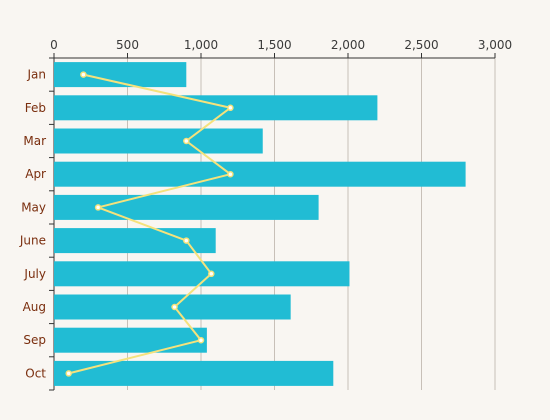  What do you see at coordinates (35, 108) in the screenshot?
I see `y-category-label: Feb` at bounding box center [35, 108].